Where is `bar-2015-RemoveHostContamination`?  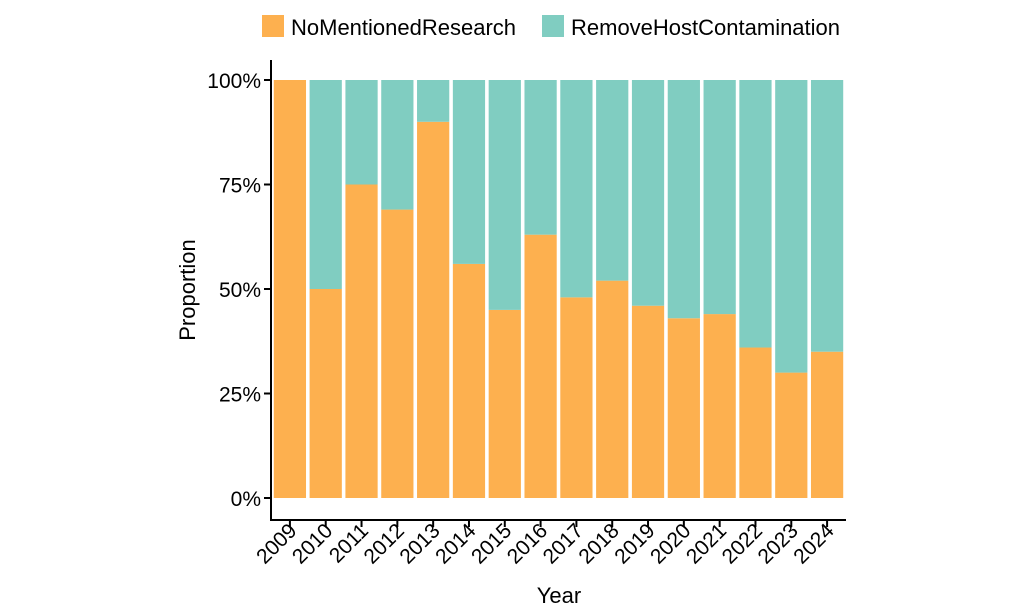 bar-2015-RemoveHostContamination is located at coordinates (504, 195).